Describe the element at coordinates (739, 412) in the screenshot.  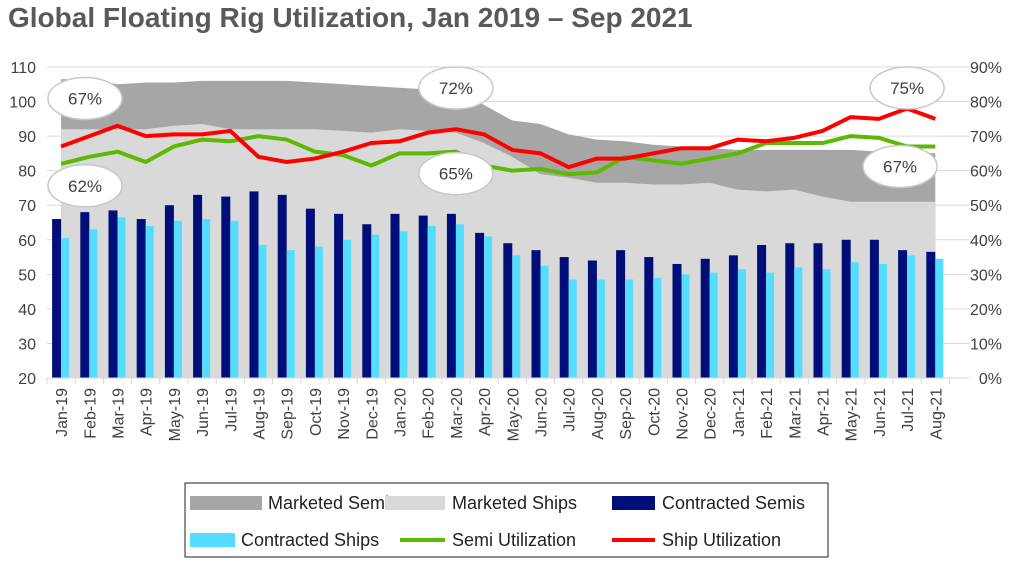
I see `x-tick-label: Jan-21` at that location.